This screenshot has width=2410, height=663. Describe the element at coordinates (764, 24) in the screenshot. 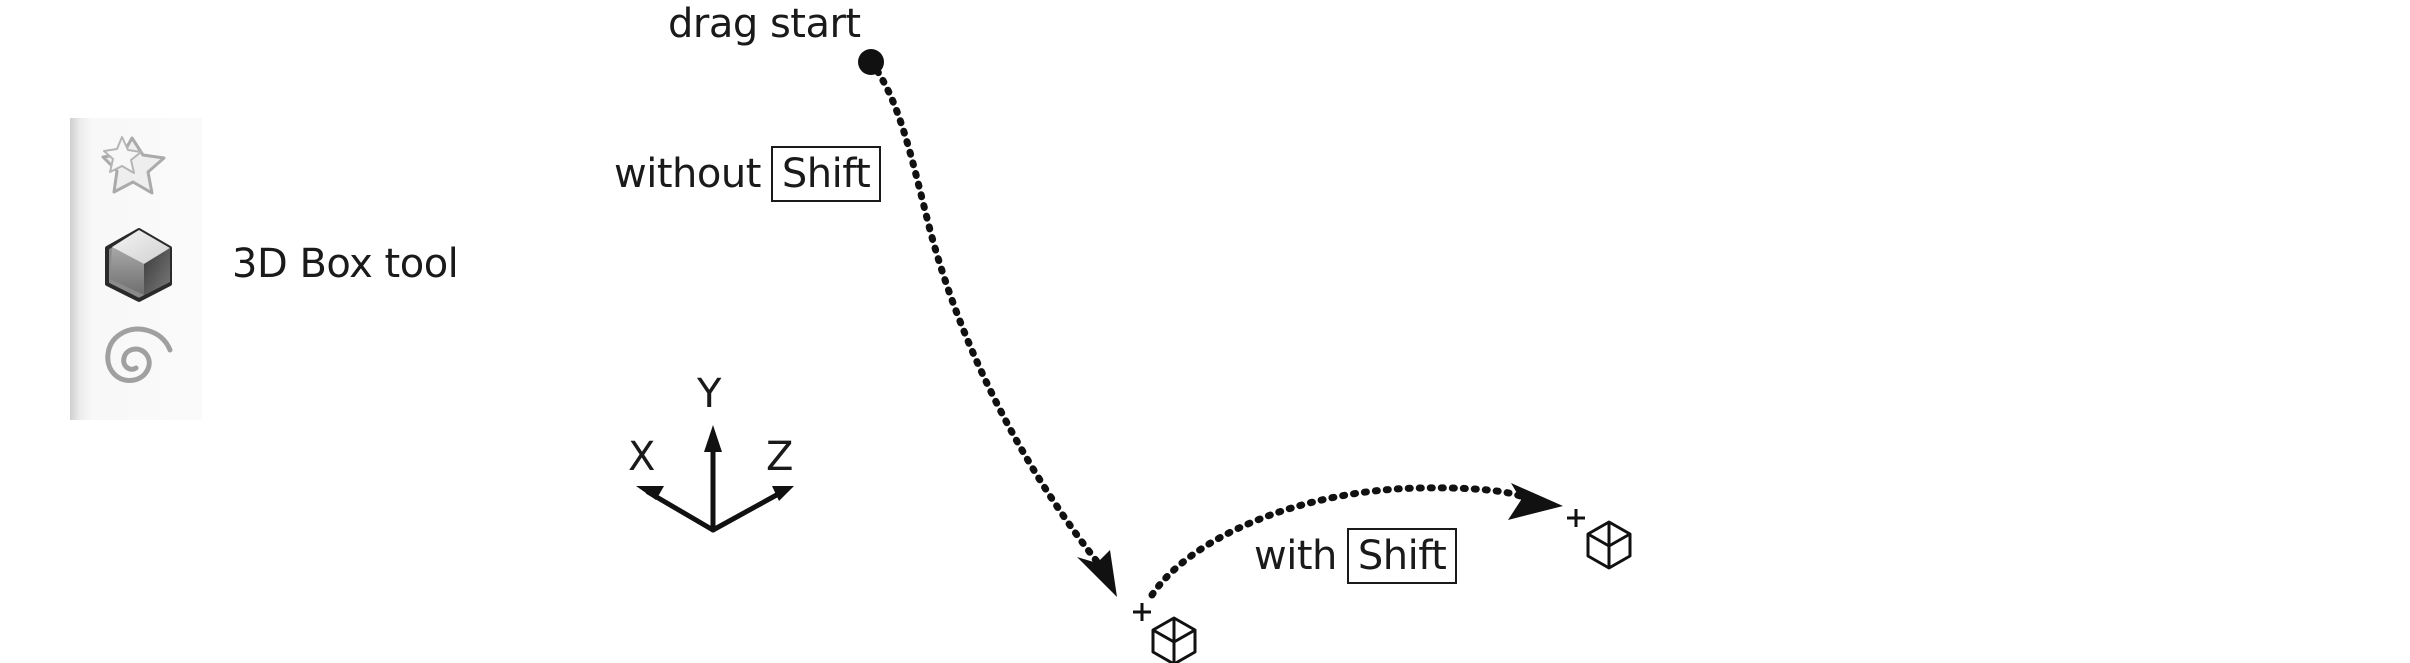

I see `drag-start-label: drag start` at that location.